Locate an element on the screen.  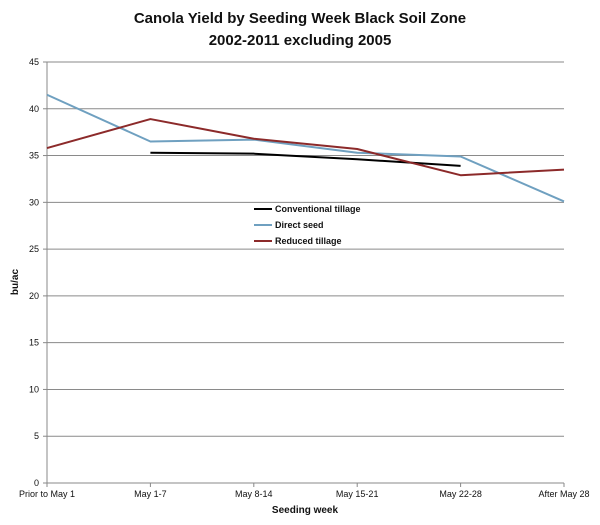
y-tick-label: 5 is located at coordinates (36, 436).